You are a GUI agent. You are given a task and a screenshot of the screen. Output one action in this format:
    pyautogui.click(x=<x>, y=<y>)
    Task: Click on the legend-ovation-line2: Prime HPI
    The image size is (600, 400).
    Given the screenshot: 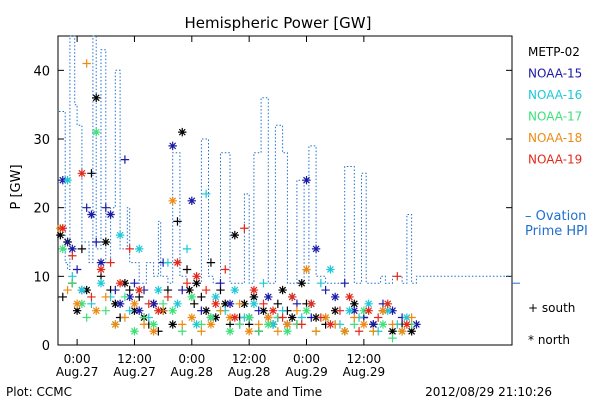 What is the action you would take?
    pyautogui.click(x=556, y=231)
    